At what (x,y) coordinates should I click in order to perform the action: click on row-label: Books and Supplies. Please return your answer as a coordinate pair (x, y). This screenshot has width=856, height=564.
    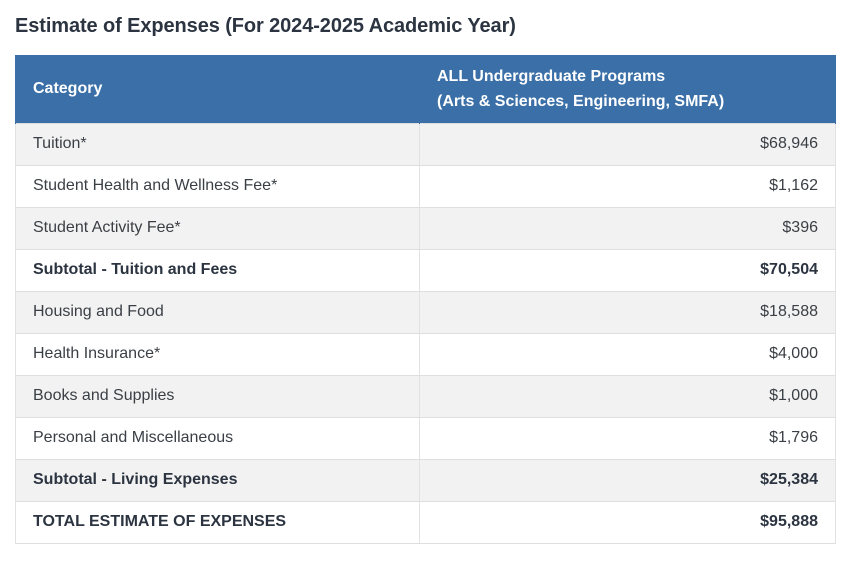
    Looking at the image, I should click on (217, 395).